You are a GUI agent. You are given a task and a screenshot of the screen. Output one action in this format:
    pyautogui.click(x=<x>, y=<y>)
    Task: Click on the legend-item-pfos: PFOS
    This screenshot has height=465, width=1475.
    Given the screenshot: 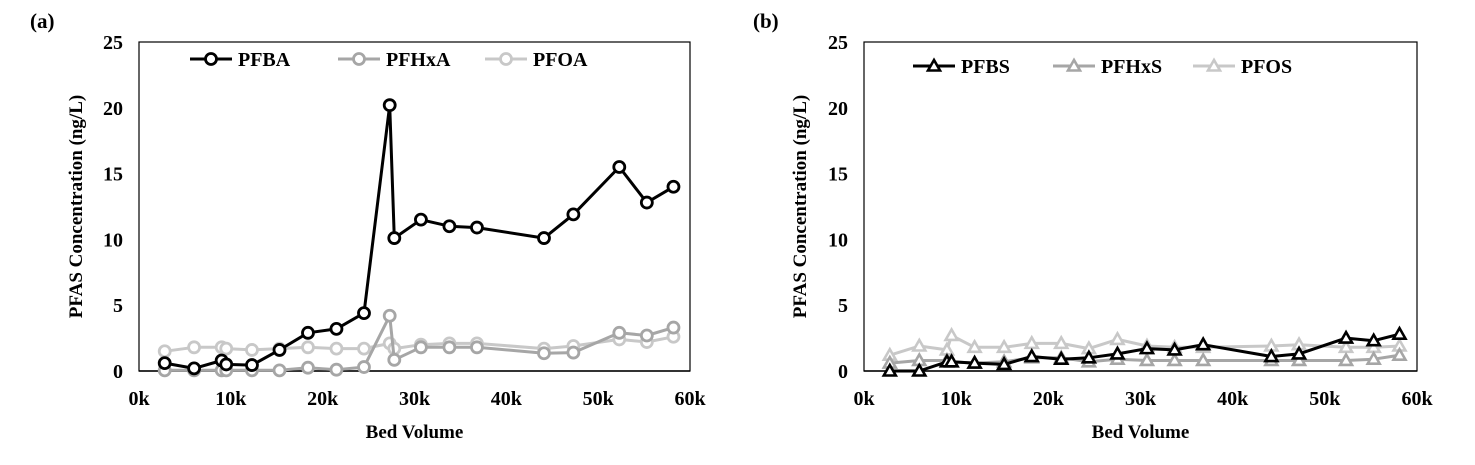 What is the action you would take?
    pyautogui.click(x=1242, y=67)
    